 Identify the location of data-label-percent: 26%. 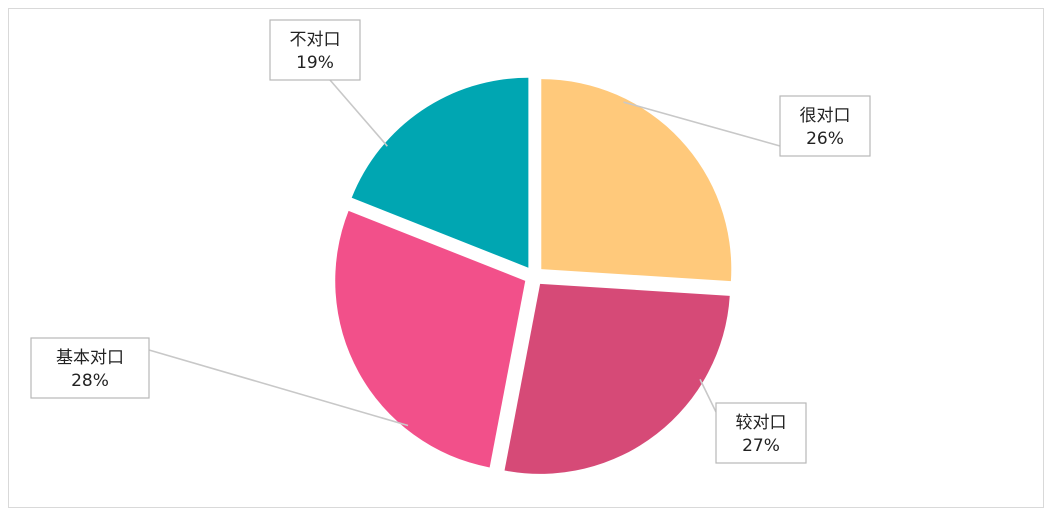
(825, 139).